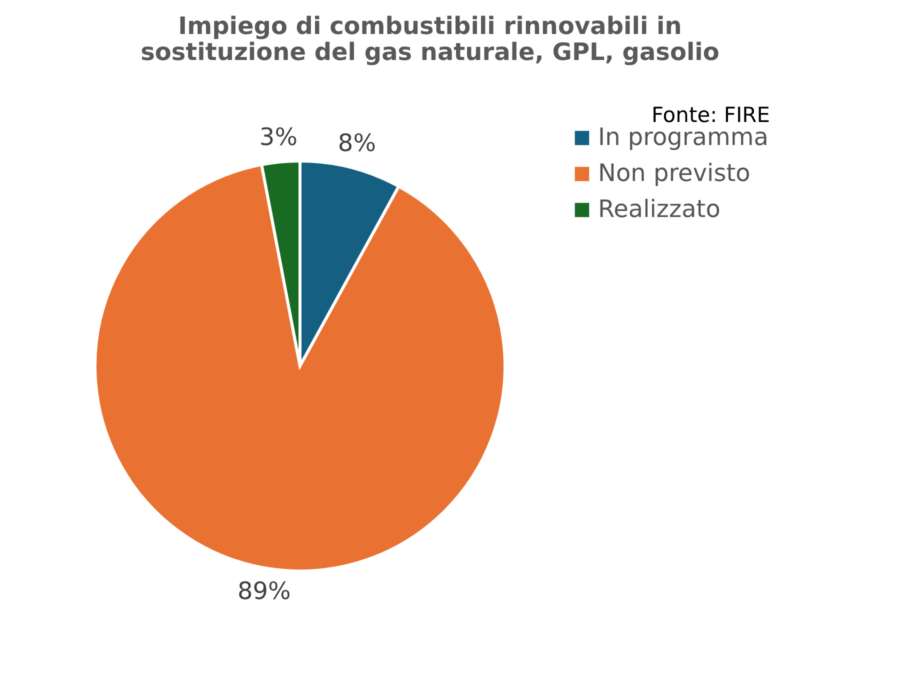 The width and height of the screenshot is (906, 684). Describe the element at coordinates (278, 137) in the screenshot. I see `data-label: 3%` at that location.